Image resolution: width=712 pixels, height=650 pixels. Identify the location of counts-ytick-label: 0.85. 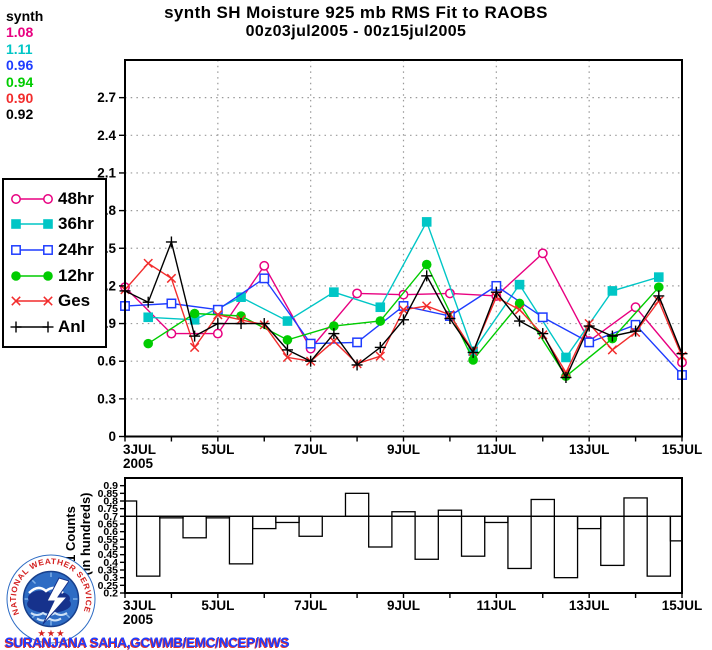
(108, 494).